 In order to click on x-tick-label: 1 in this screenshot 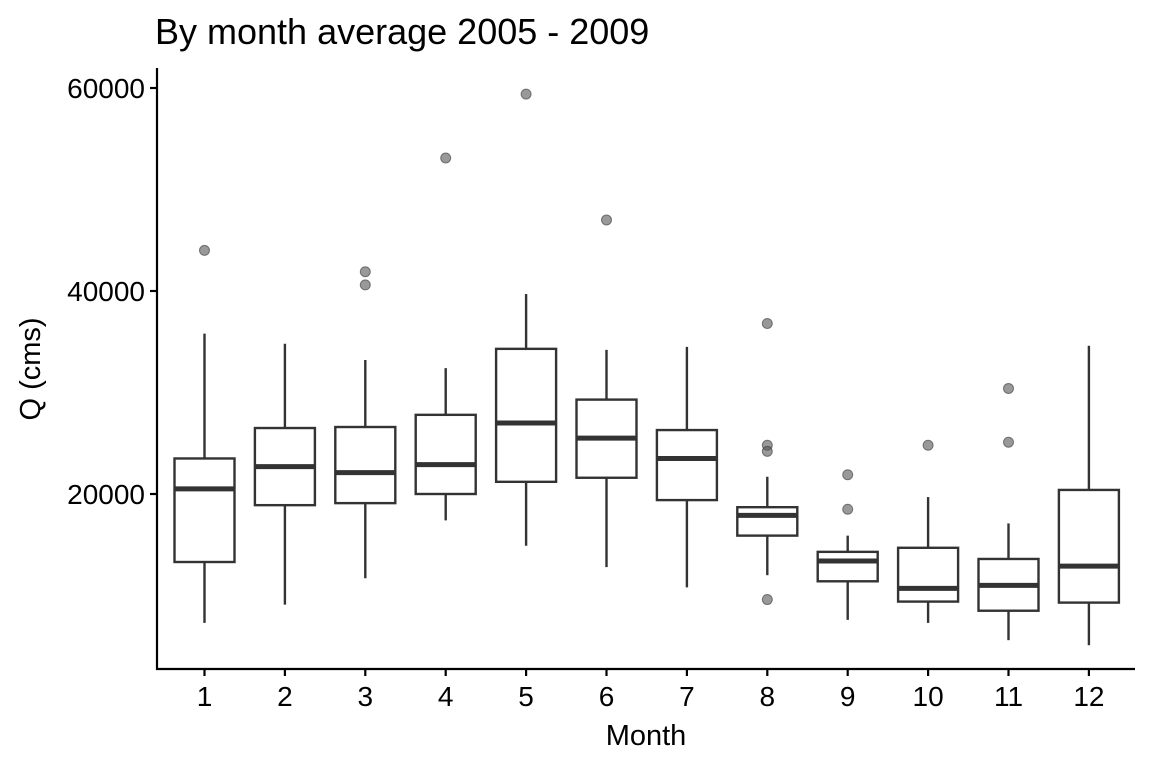, I will do `click(205, 696)`.